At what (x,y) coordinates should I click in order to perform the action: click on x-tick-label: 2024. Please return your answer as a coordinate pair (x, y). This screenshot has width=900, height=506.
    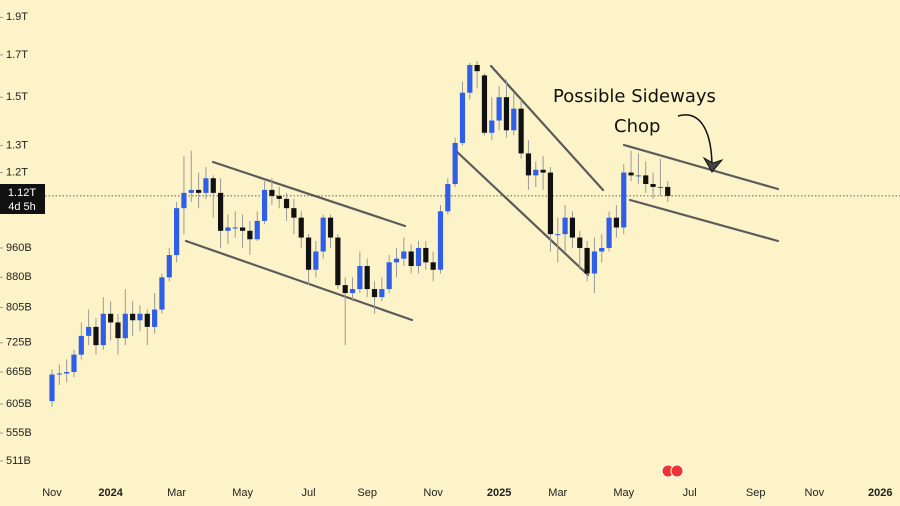
    Looking at the image, I should click on (110, 493).